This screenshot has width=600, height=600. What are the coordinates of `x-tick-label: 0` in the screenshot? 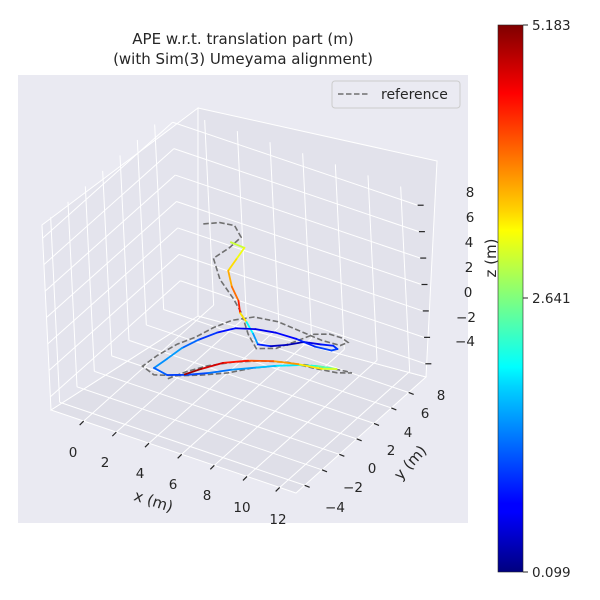 It's located at (73, 453).